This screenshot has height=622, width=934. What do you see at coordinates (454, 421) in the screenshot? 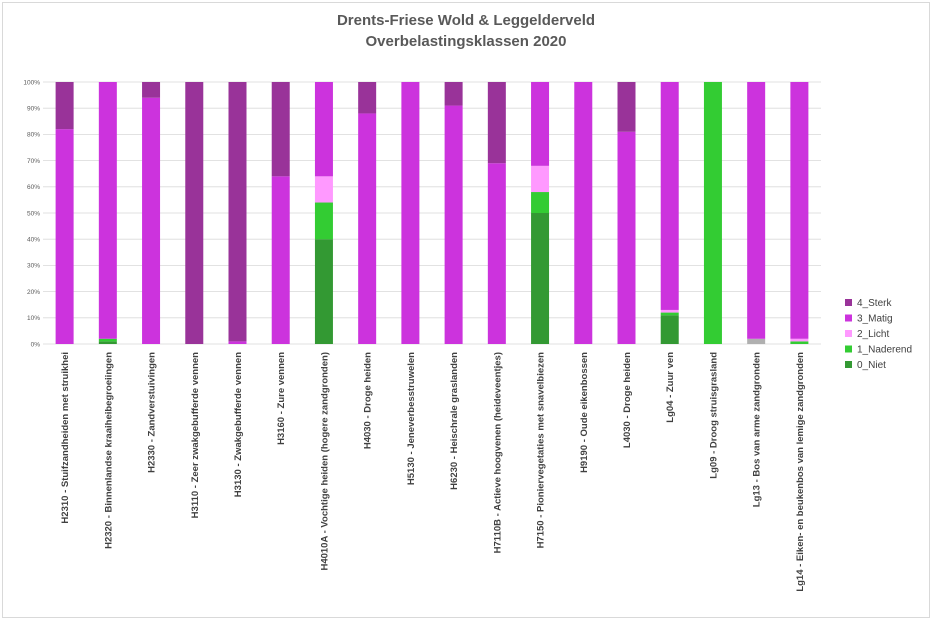
I see `x-tick-label: H6230 - Heischrale graslanden` at bounding box center [454, 421].